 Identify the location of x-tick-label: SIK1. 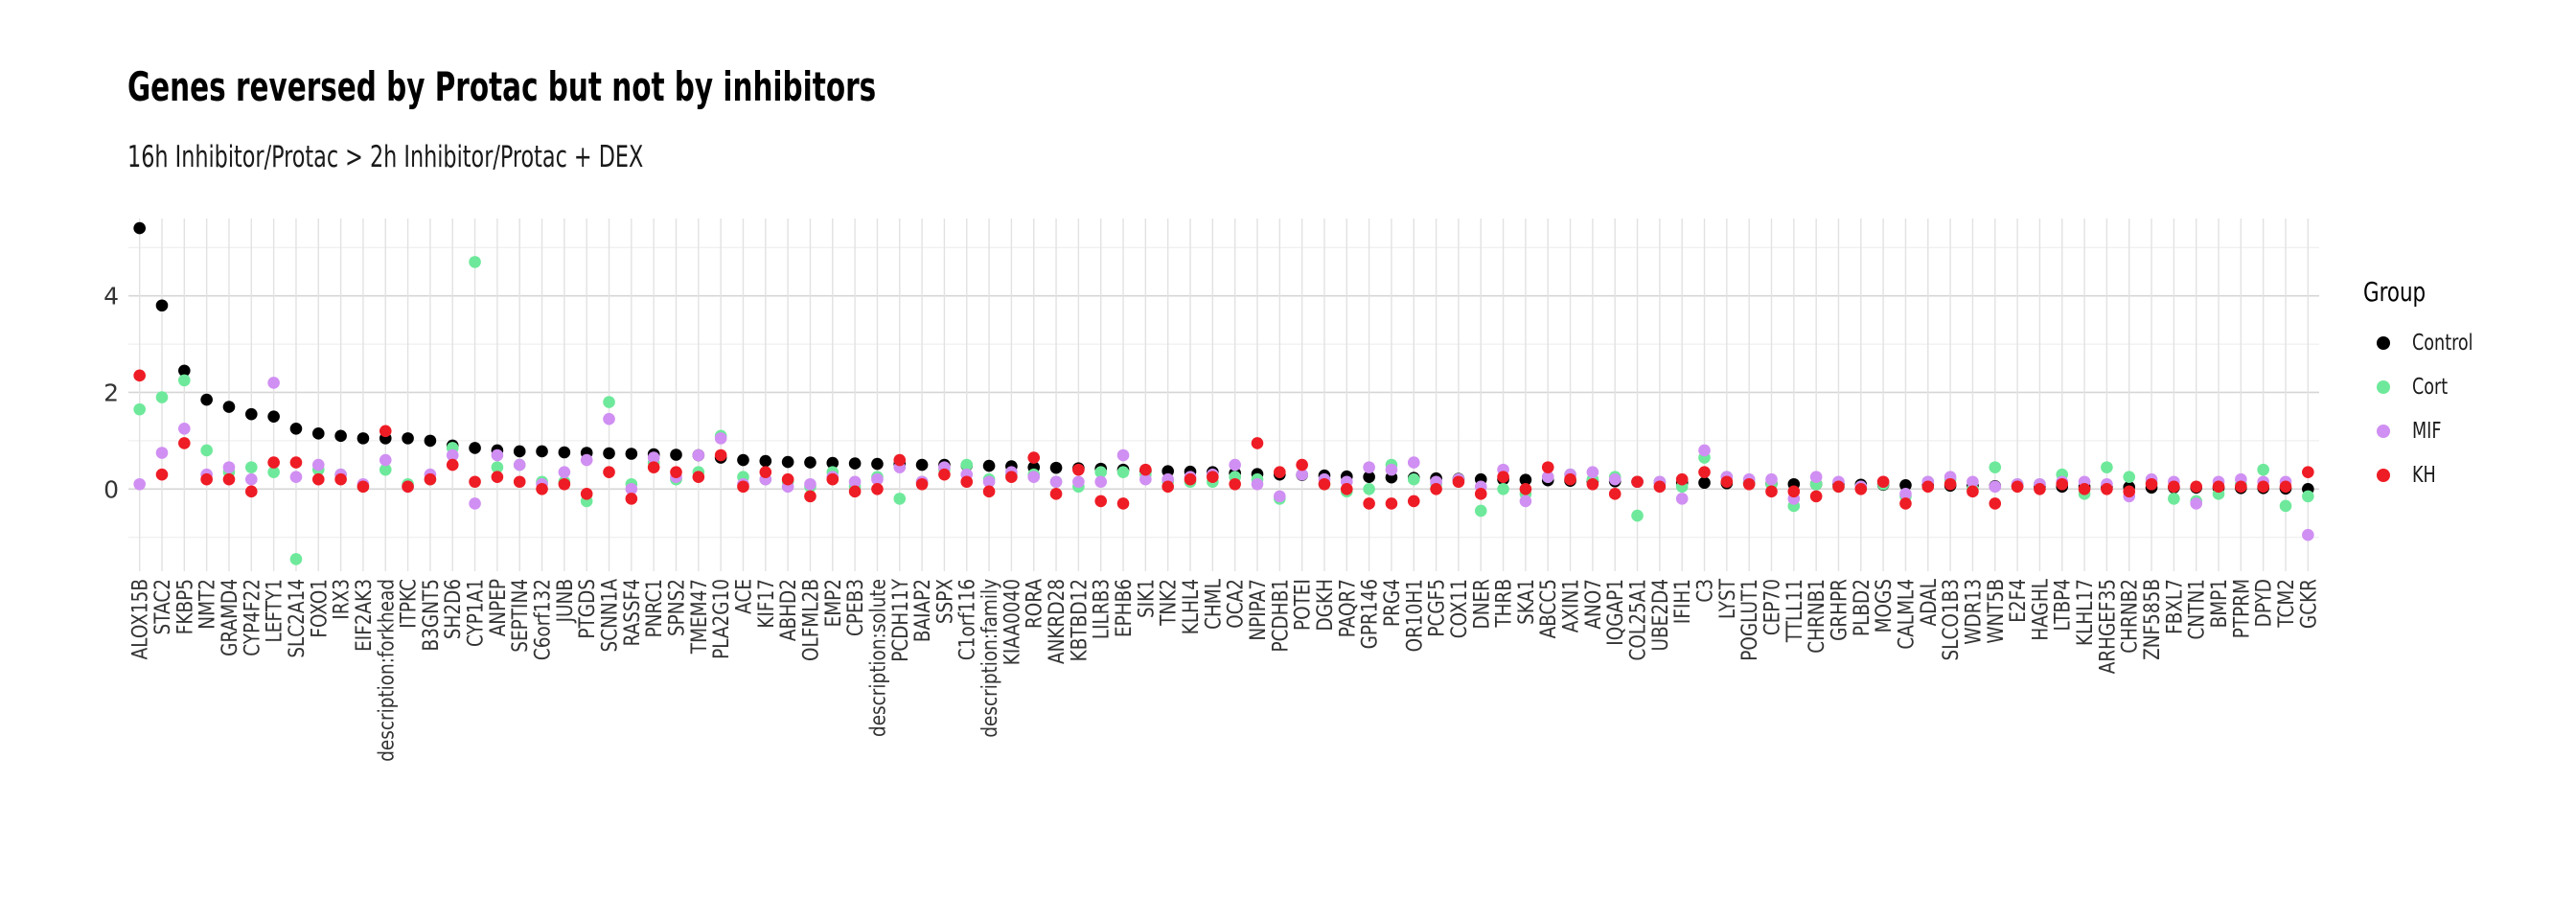
(1146, 598).